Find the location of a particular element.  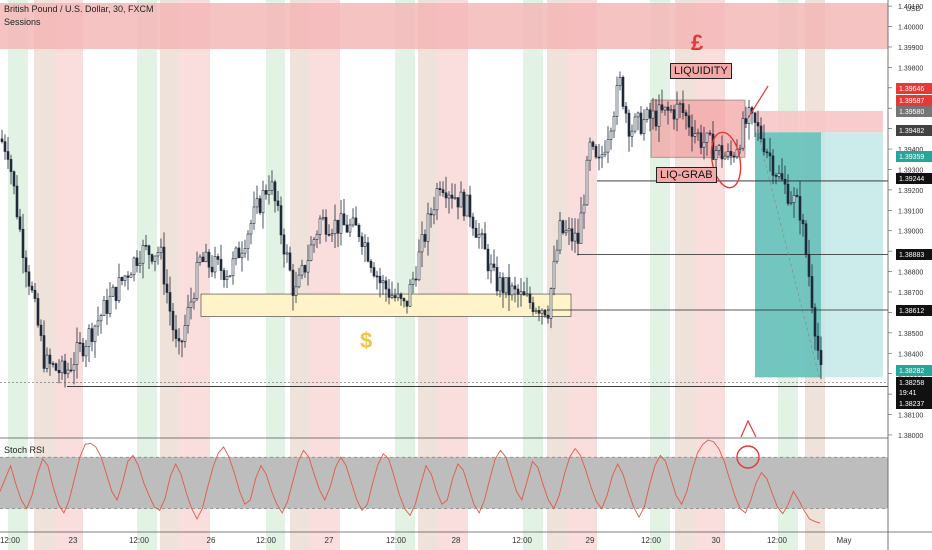

trend-arrow is located at coordinates (758, 102).